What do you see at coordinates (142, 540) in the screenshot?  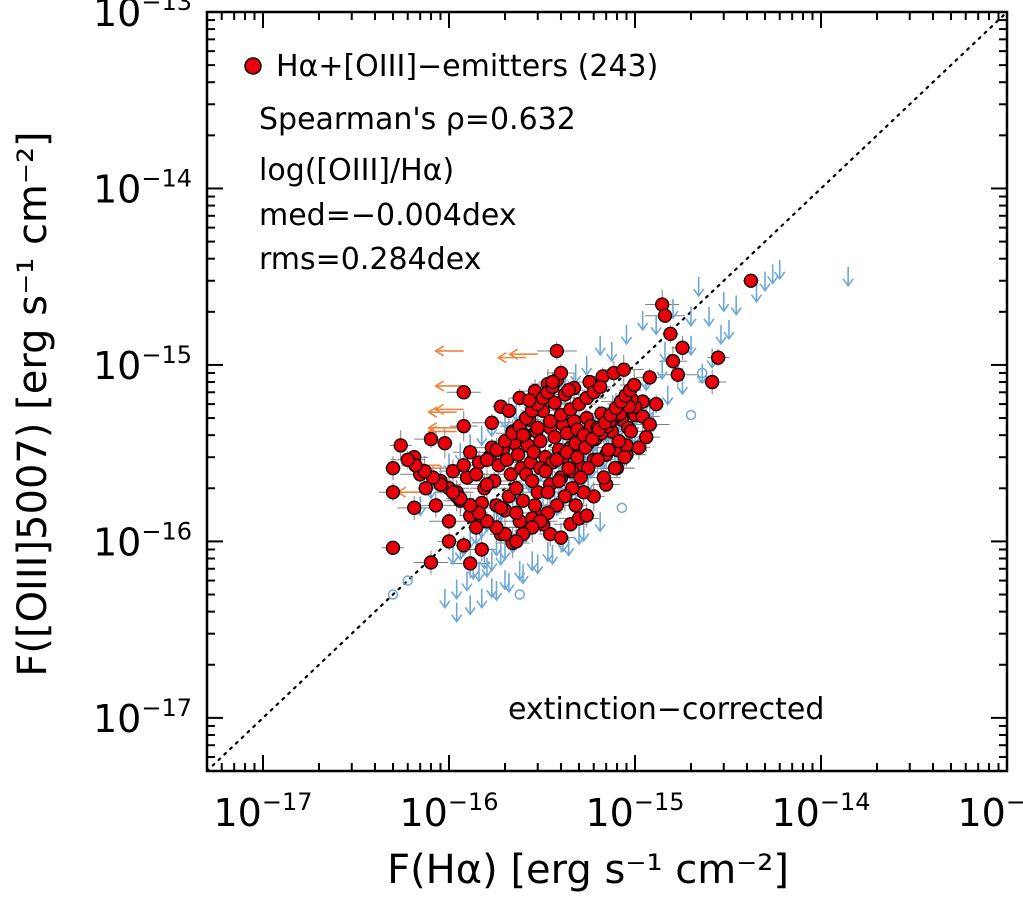 I see `y-tick-label: 10−16` at bounding box center [142, 540].